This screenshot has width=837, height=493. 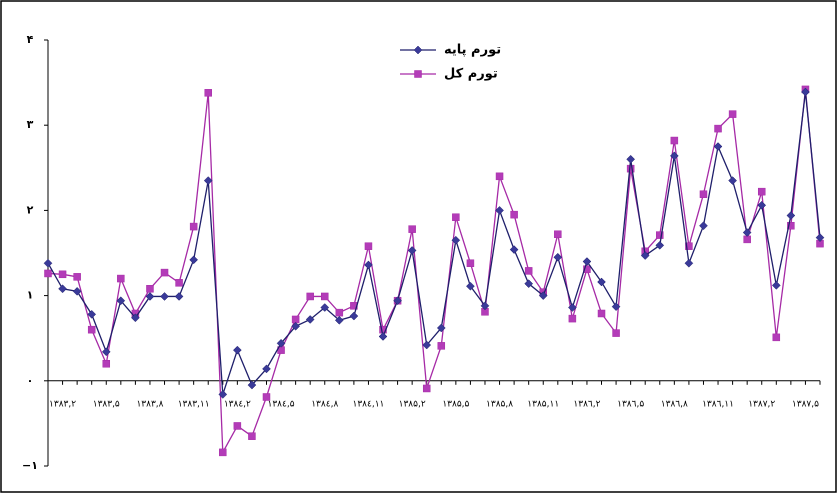 What do you see at coordinates (30, 209) in the screenshot?
I see `y-tick-label: ۲` at bounding box center [30, 209].